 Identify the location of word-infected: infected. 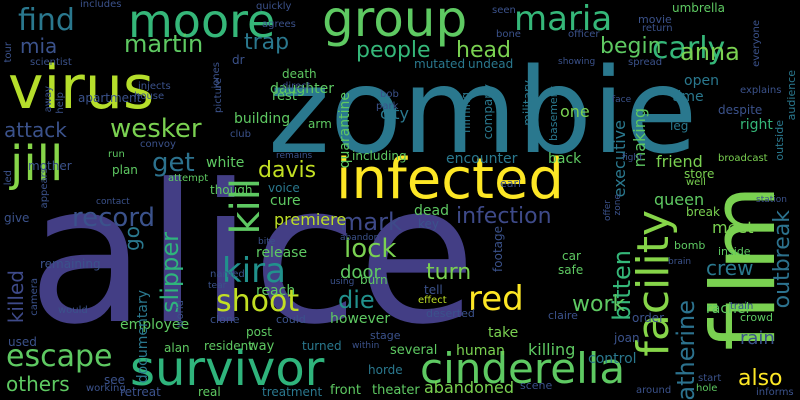
(450, 179).